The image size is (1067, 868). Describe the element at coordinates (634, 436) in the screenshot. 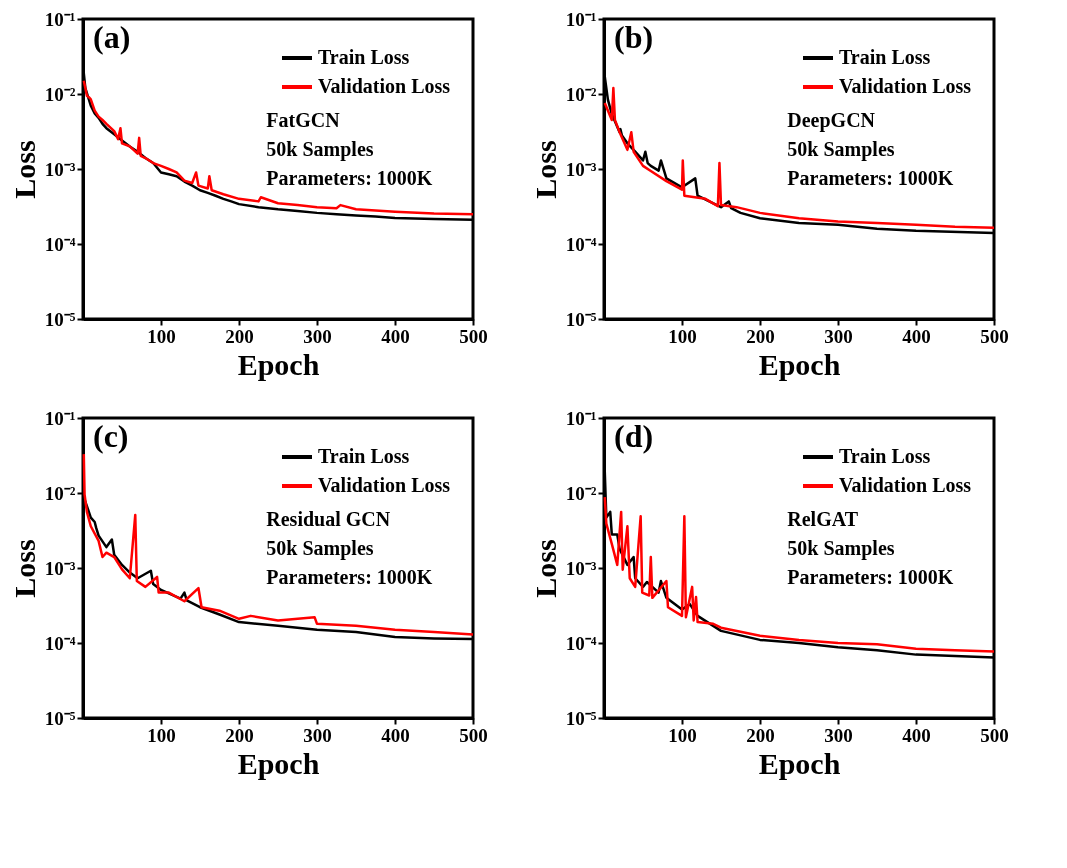

I see `annotation: (d)` at that location.